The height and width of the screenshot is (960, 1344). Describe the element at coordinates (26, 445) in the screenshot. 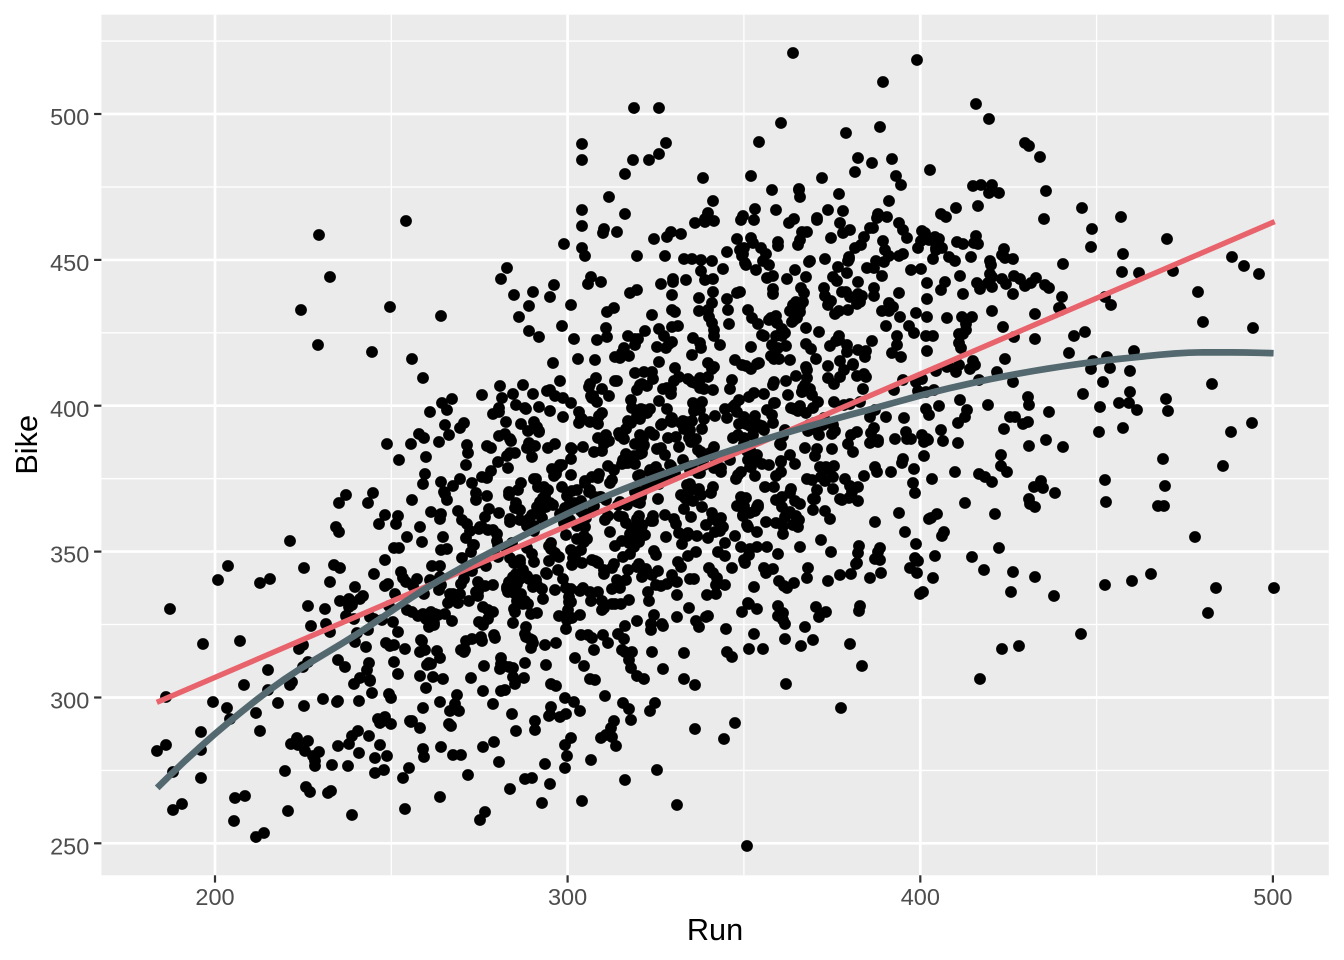

I see `svg-text: Bike` at that location.